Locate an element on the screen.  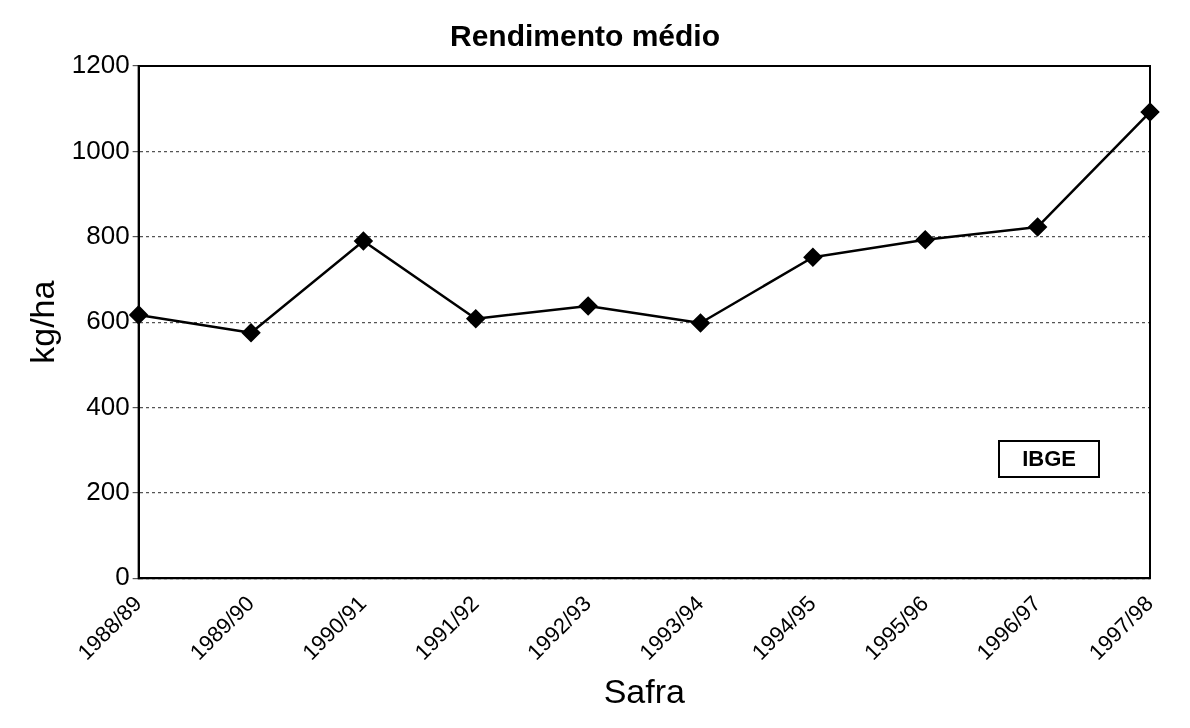
y-tick-label: 0 is located at coordinates (122, 576).